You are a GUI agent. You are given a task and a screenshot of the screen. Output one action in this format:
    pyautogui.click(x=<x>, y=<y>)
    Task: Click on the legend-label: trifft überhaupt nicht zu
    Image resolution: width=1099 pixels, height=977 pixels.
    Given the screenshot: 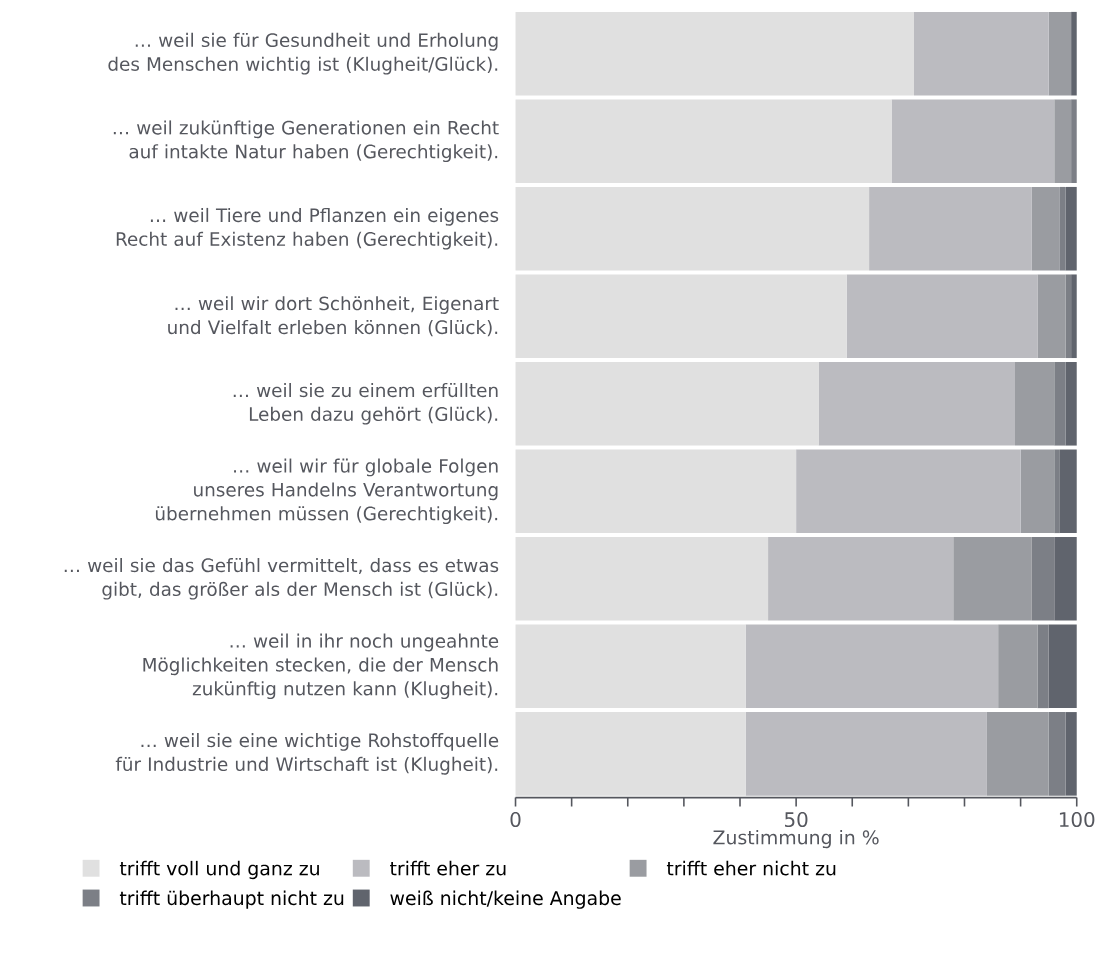 What is the action you would take?
    pyautogui.click(x=231, y=899)
    